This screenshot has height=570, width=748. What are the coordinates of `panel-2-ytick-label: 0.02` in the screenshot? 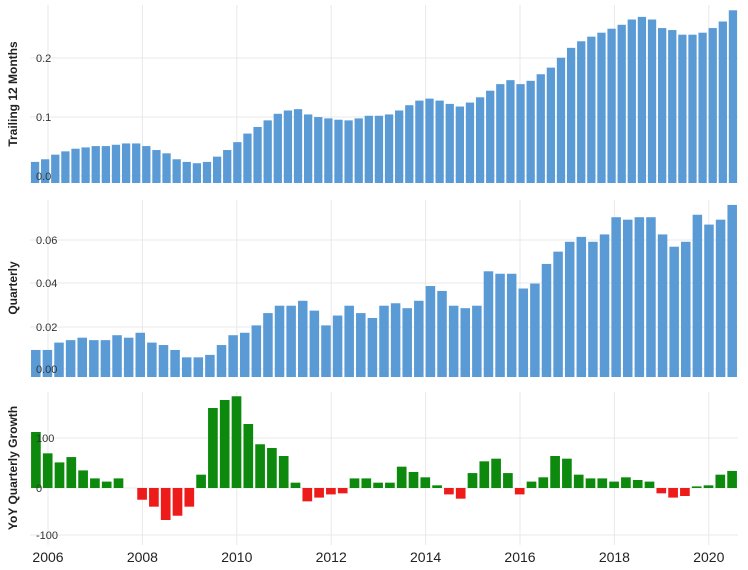 It's located at (46, 328).